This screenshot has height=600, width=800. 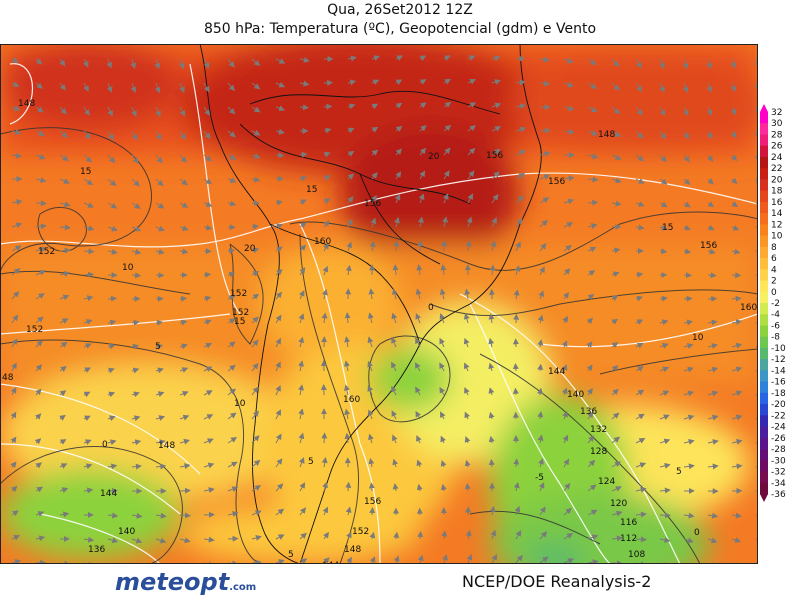 I want to click on colorbar-tick-label: -30, so click(x=778, y=461).